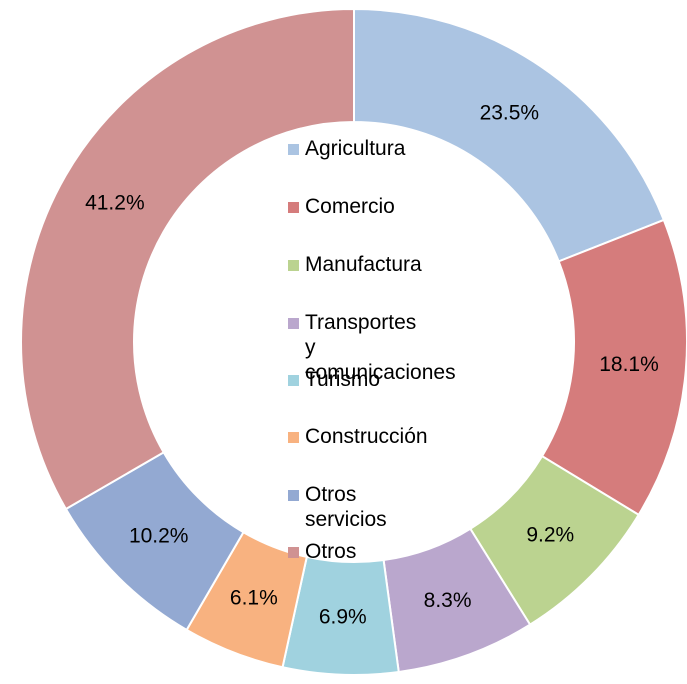  I want to click on legend-label: Agricultura, so click(355, 148).